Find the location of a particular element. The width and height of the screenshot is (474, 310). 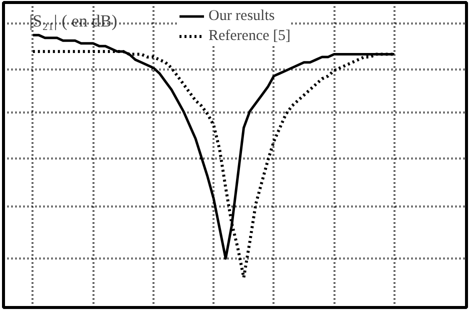

legend-label: Reference [5] is located at coordinates (249, 36).